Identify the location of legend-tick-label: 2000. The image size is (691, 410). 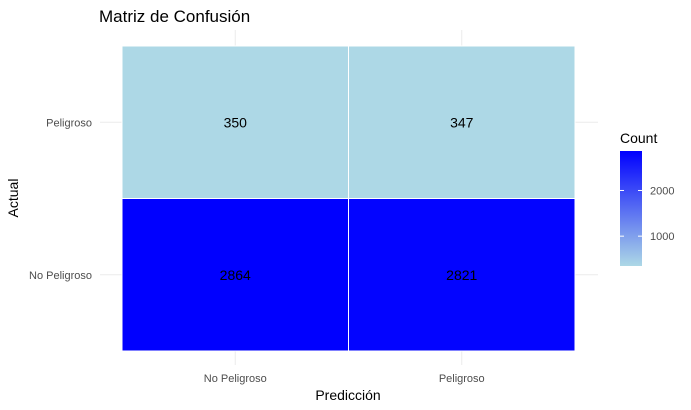
(662, 191).